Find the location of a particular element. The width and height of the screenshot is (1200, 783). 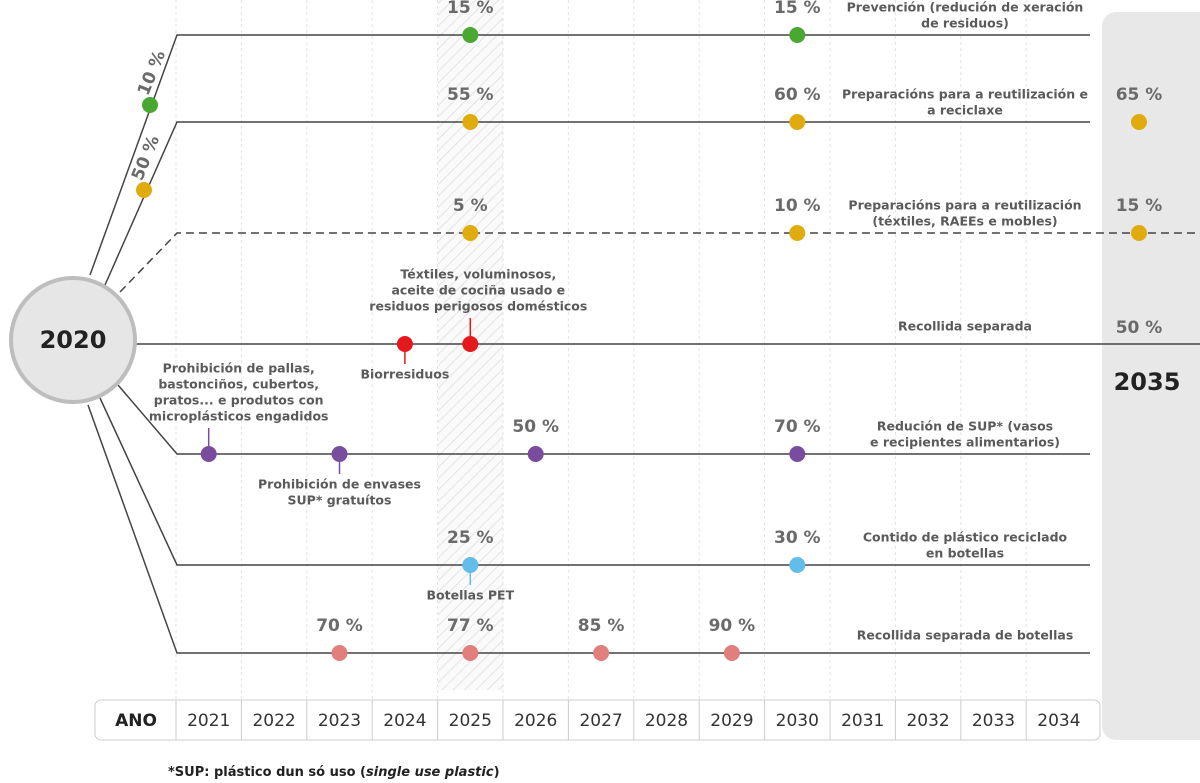

milestone-value: 30 % is located at coordinates (797, 538).